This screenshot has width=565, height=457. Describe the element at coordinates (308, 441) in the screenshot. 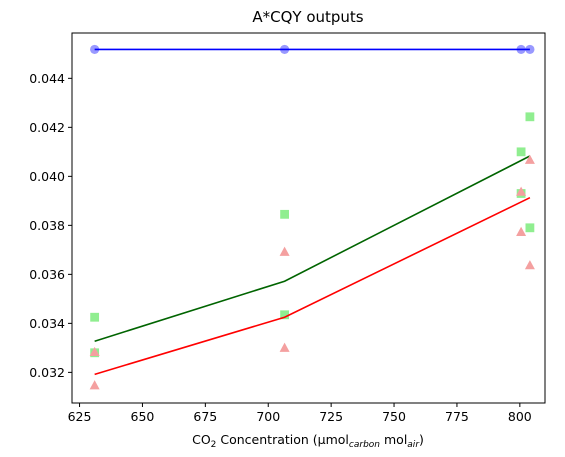

I see `x-axis-label: CO2 Concentration (µmolcarbon molair)` at that location.